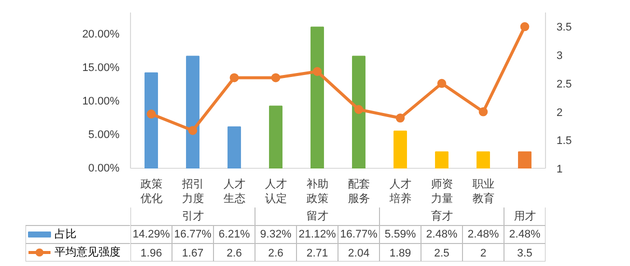 Image resolution: width=630 pixels, height=266 pixels. Describe the element at coordinates (234, 191) in the screenshot. I see `x-tick-label: 人才生态` at that location.